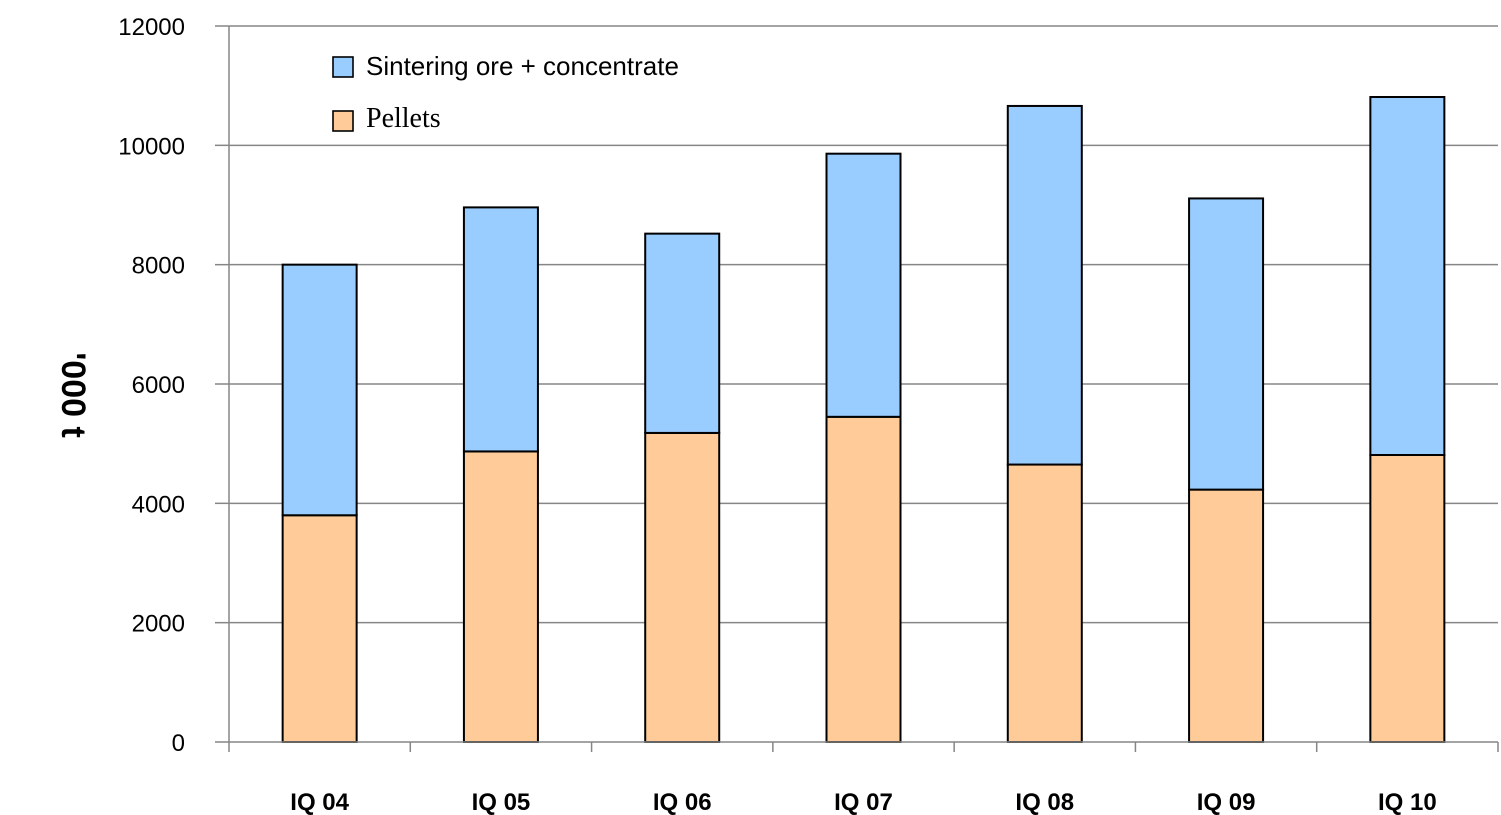  What do you see at coordinates (151, 146) in the screenshot?
I see `y-tick-label: 10000` at bounding box center [151, 146].